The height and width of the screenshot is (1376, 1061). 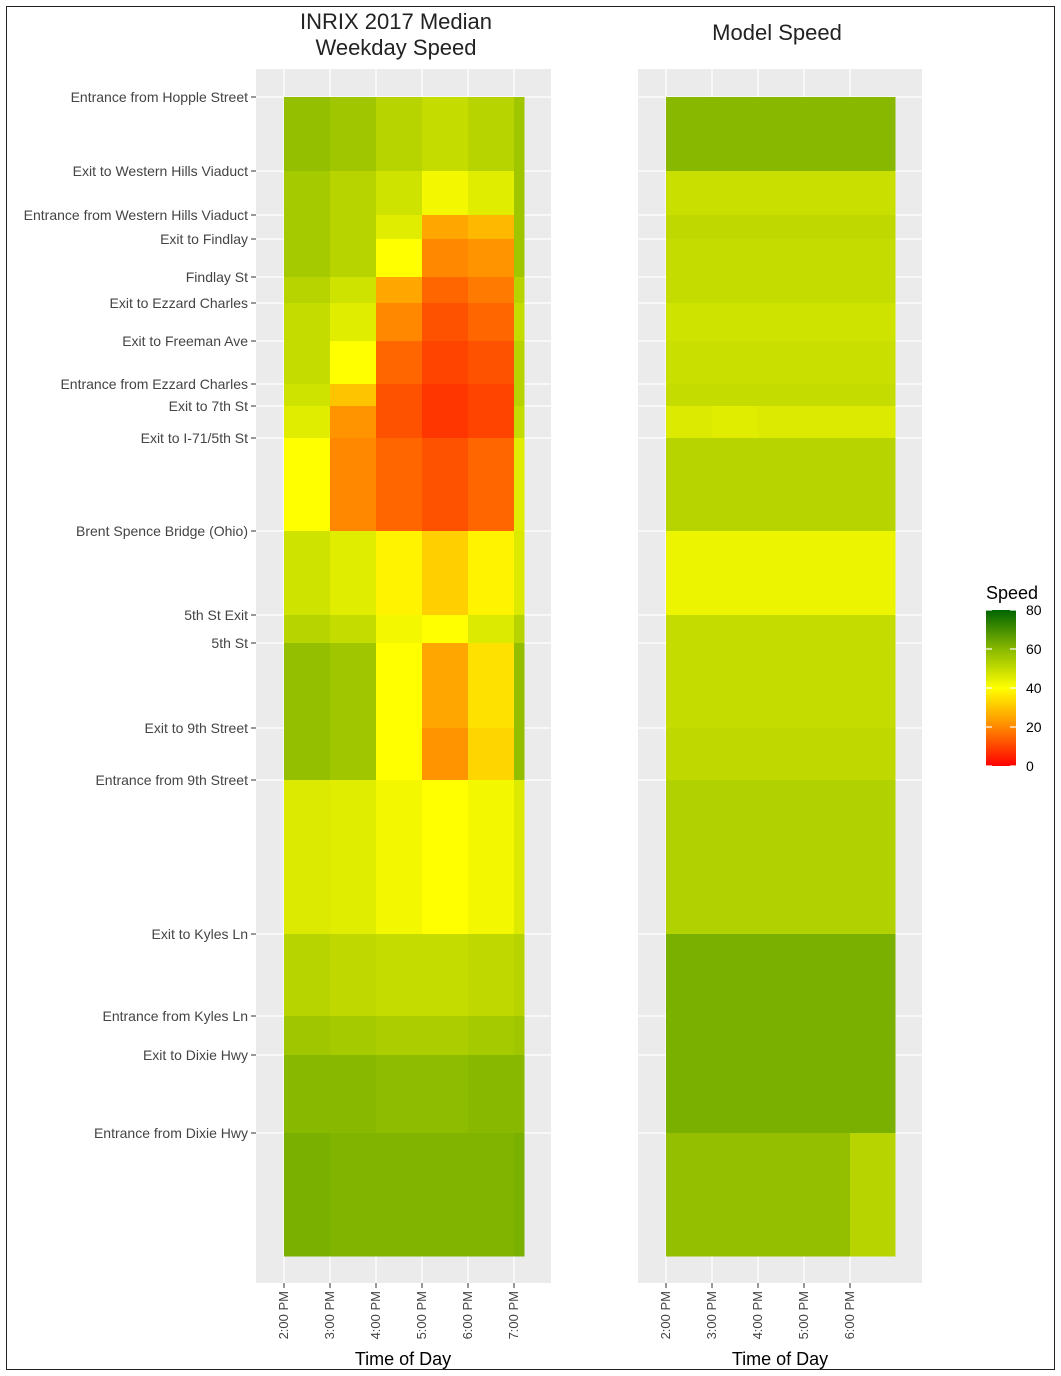 What do you see at coordinates (185, 341) in the screenshot?
I see `y-tick-label: Exit to Freeman Ave` at bounding box center [185, 341].